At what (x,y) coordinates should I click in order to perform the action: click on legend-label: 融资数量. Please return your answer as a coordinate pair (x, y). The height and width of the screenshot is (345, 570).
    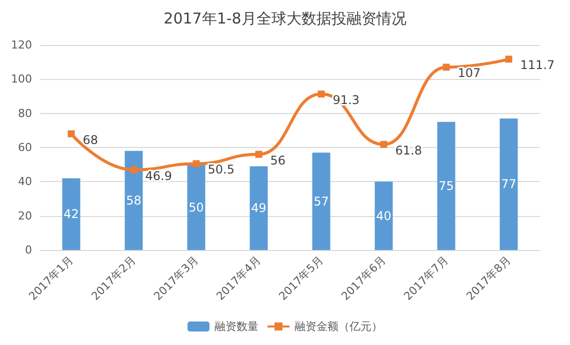
    Looking at the image, I should click on (236, 326).